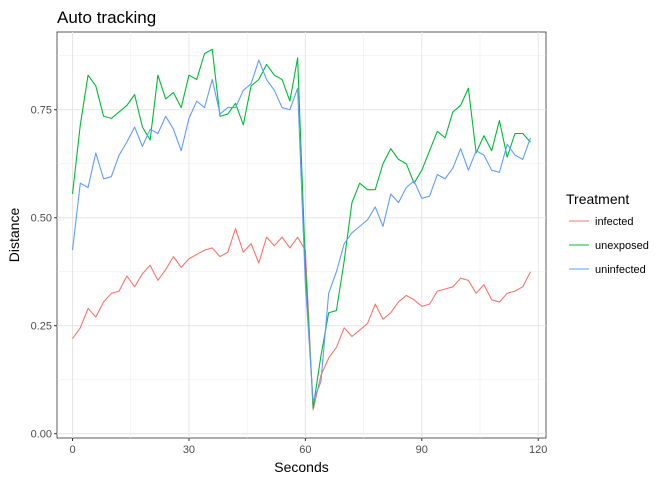 This screenshot has width=672, height=480. What do you see at coordinates (301, 467) in the screenshot?
I see `x-axis-title: Seconds` at bounding box center [301, 467].